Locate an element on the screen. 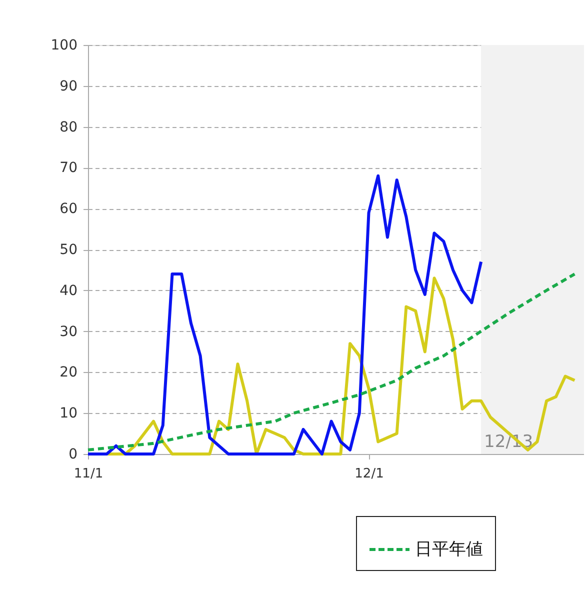 The height and width of the screenshot is (600, 587). y-tick-label: 20 is located at coordinates (69, 372).